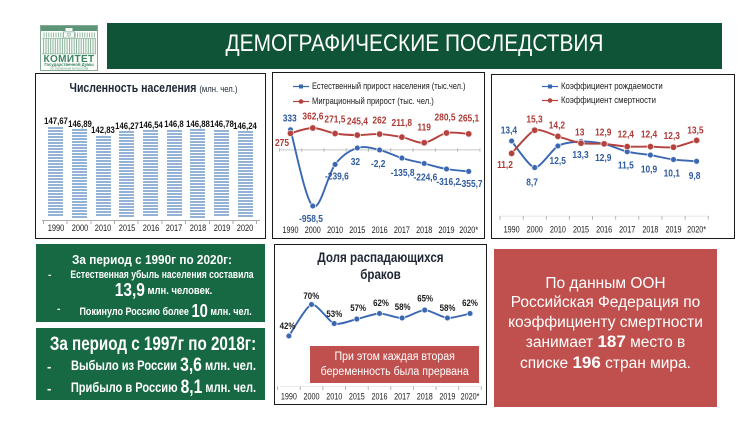  I want to click on svg-text: -224,6, so click(426, 177).